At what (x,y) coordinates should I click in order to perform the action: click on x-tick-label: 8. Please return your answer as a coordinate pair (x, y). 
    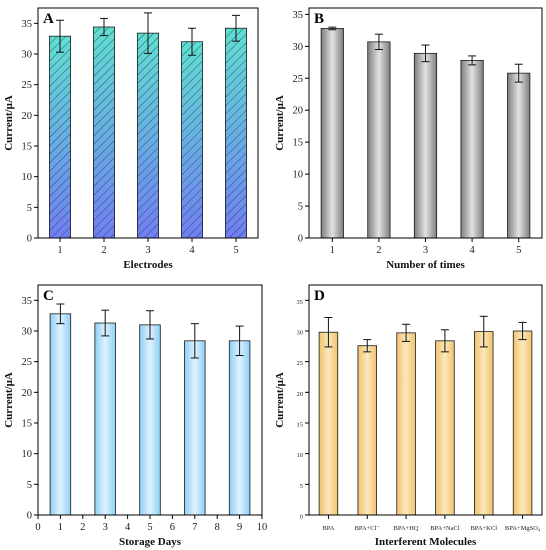
    Looking at the image, I should click on (217, 527).